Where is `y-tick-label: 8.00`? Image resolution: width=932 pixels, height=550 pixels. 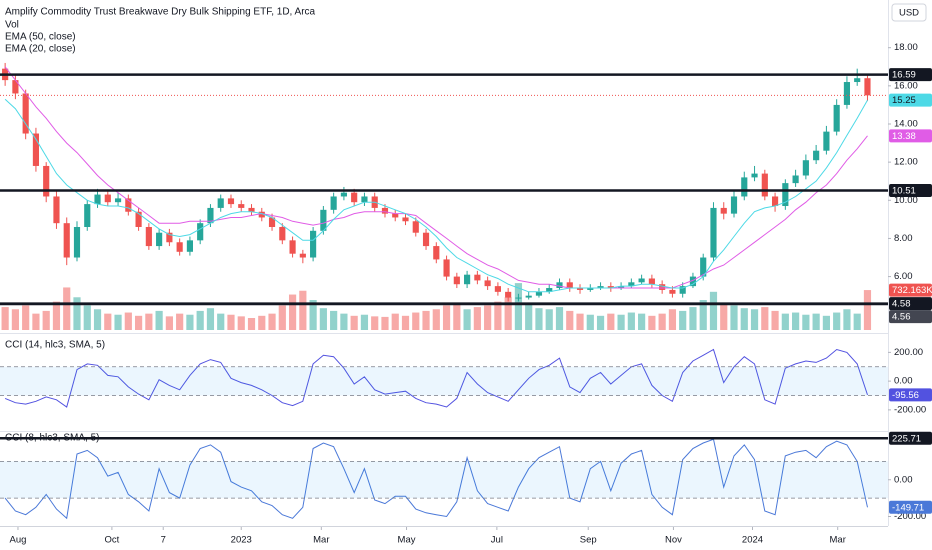
y-tick-label: 8.00 is located at coordinates (903, 238).